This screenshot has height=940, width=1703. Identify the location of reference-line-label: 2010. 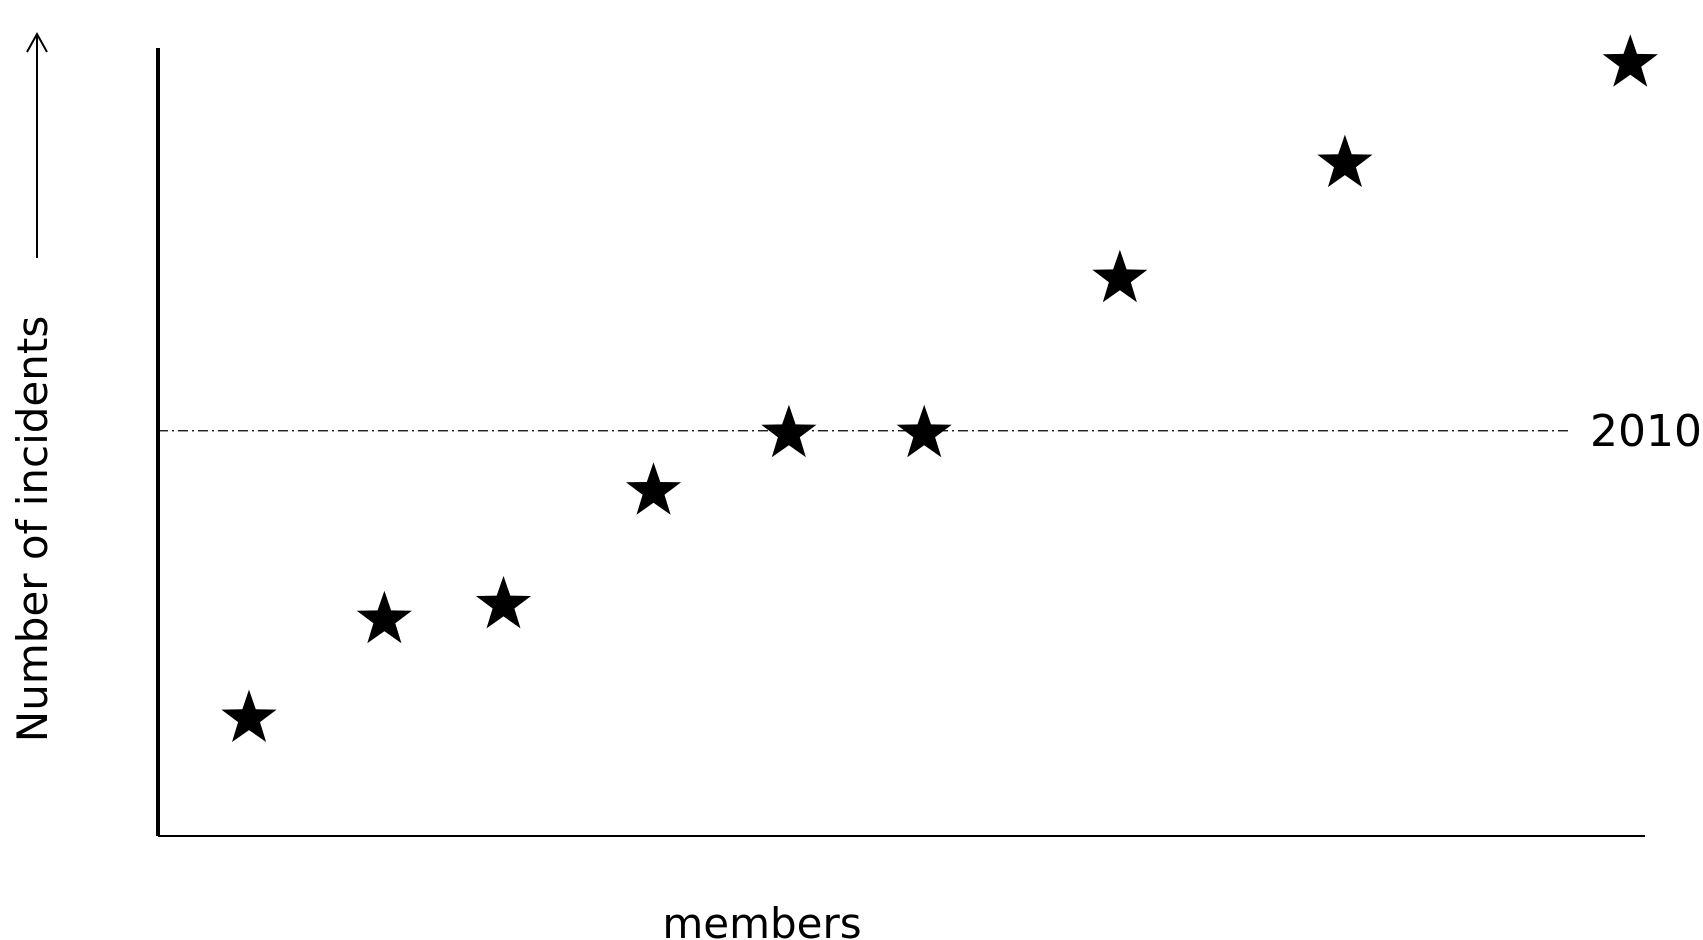
(1646, 431).